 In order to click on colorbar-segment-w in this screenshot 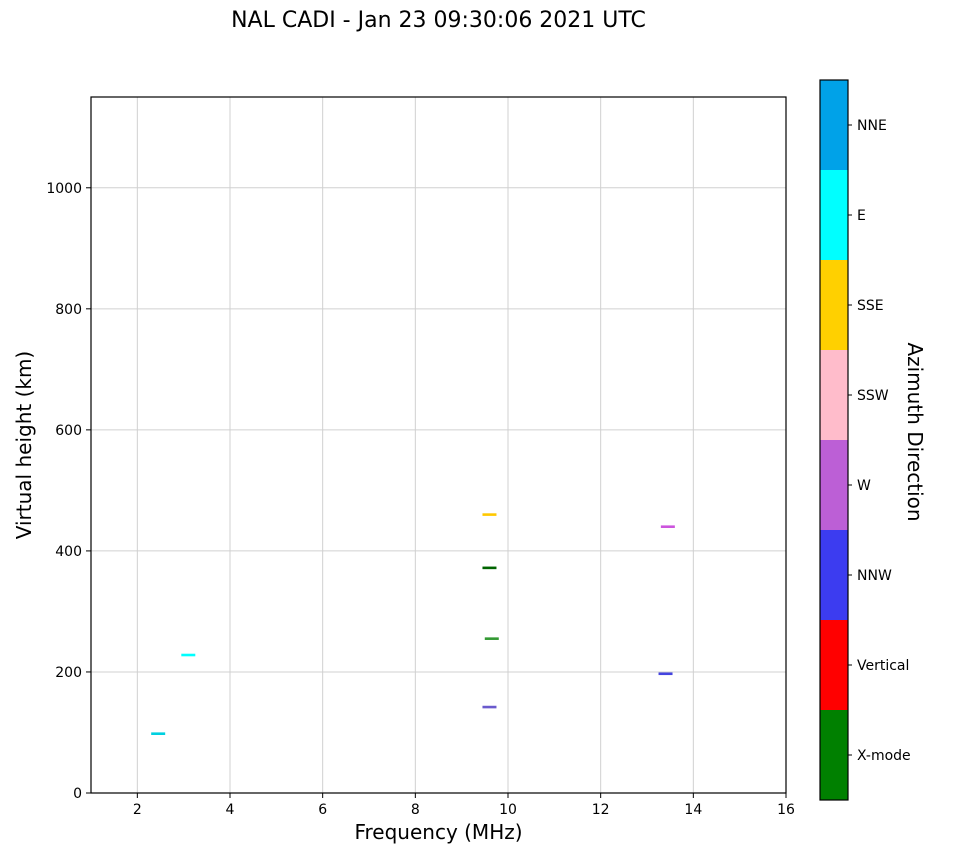, I will do `click(834, 485)`.